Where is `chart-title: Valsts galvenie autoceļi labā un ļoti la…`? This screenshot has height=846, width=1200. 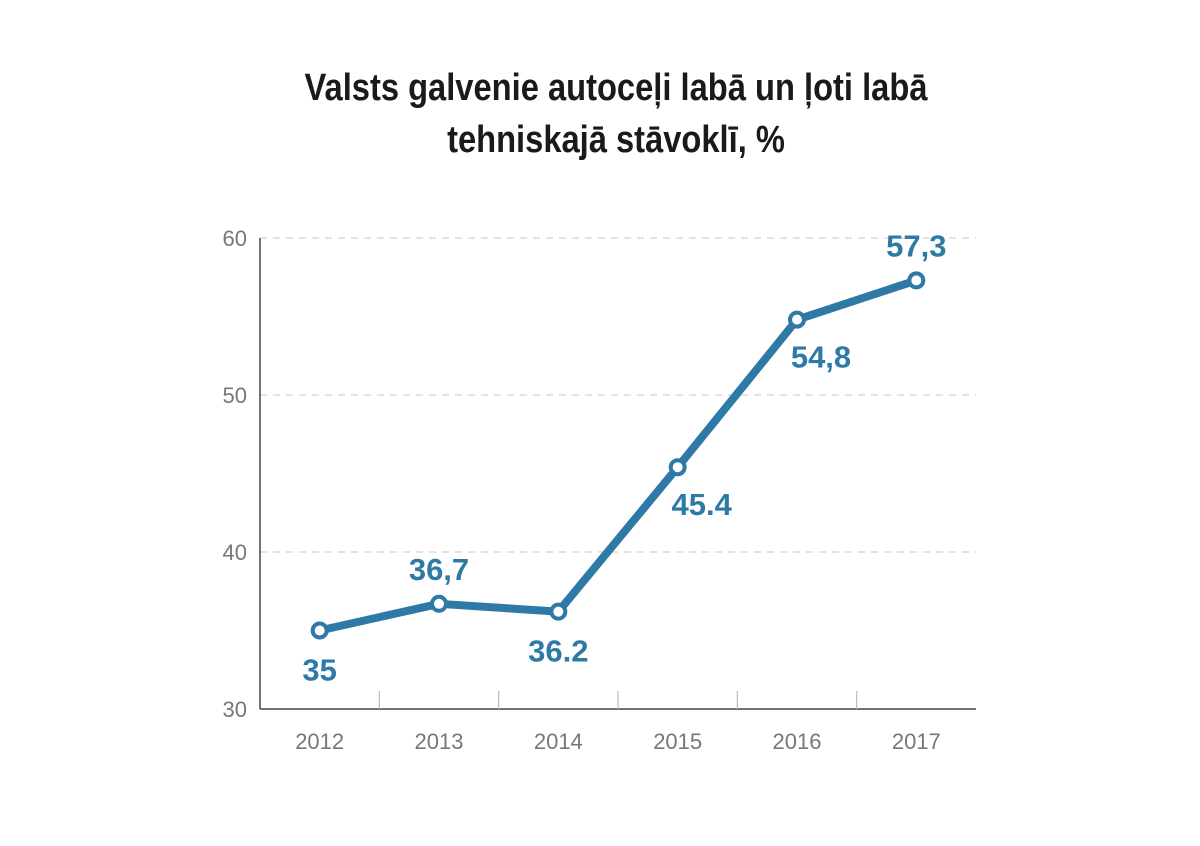 chart-title: Valsts galvenie autoceļi labā un ļoti la… is located at coordinates (616, 114).